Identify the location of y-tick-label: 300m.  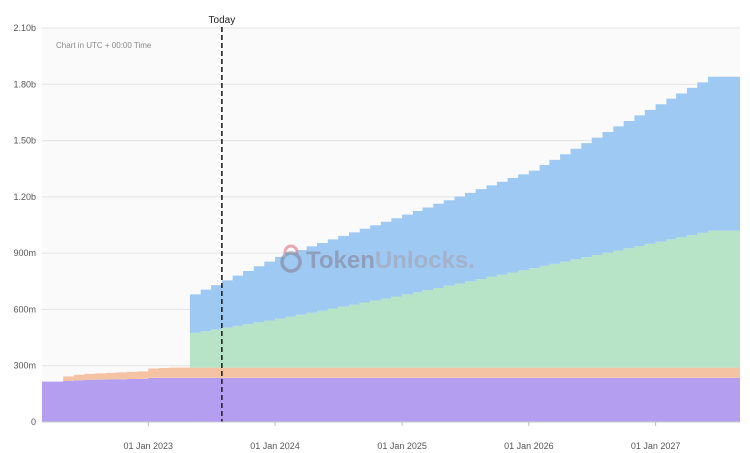
(24, 366).